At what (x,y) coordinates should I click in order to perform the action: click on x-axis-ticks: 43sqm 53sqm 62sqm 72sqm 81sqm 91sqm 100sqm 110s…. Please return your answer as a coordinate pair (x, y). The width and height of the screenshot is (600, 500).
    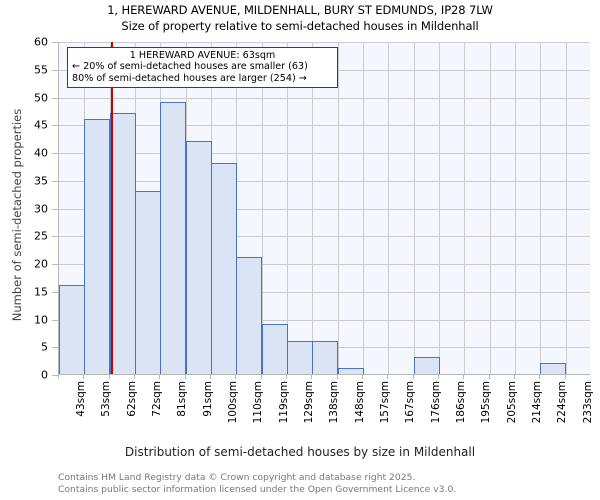
    Looking at the image, I should click on (300, 410).